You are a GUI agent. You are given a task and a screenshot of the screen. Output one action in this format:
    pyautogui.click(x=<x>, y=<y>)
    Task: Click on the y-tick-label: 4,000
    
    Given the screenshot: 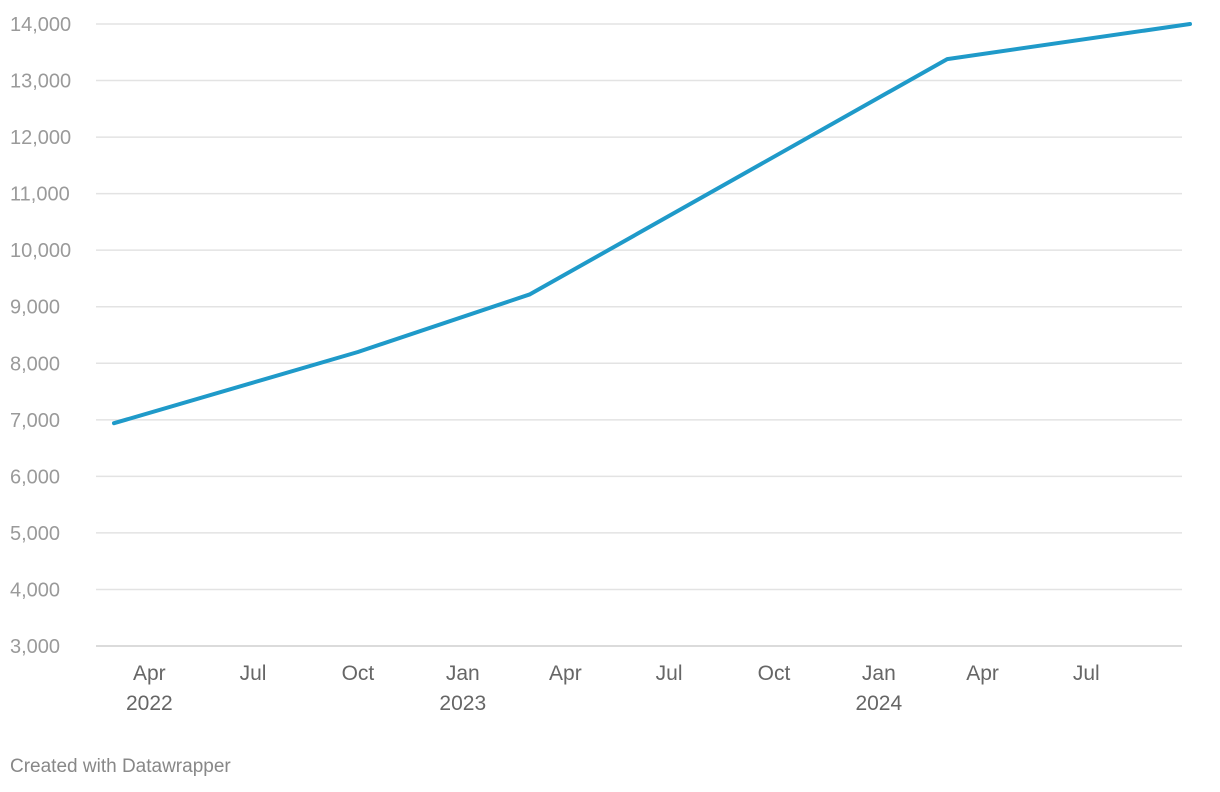 What is the action you would take?
    pyautogui.click(x=35, y=590)
    